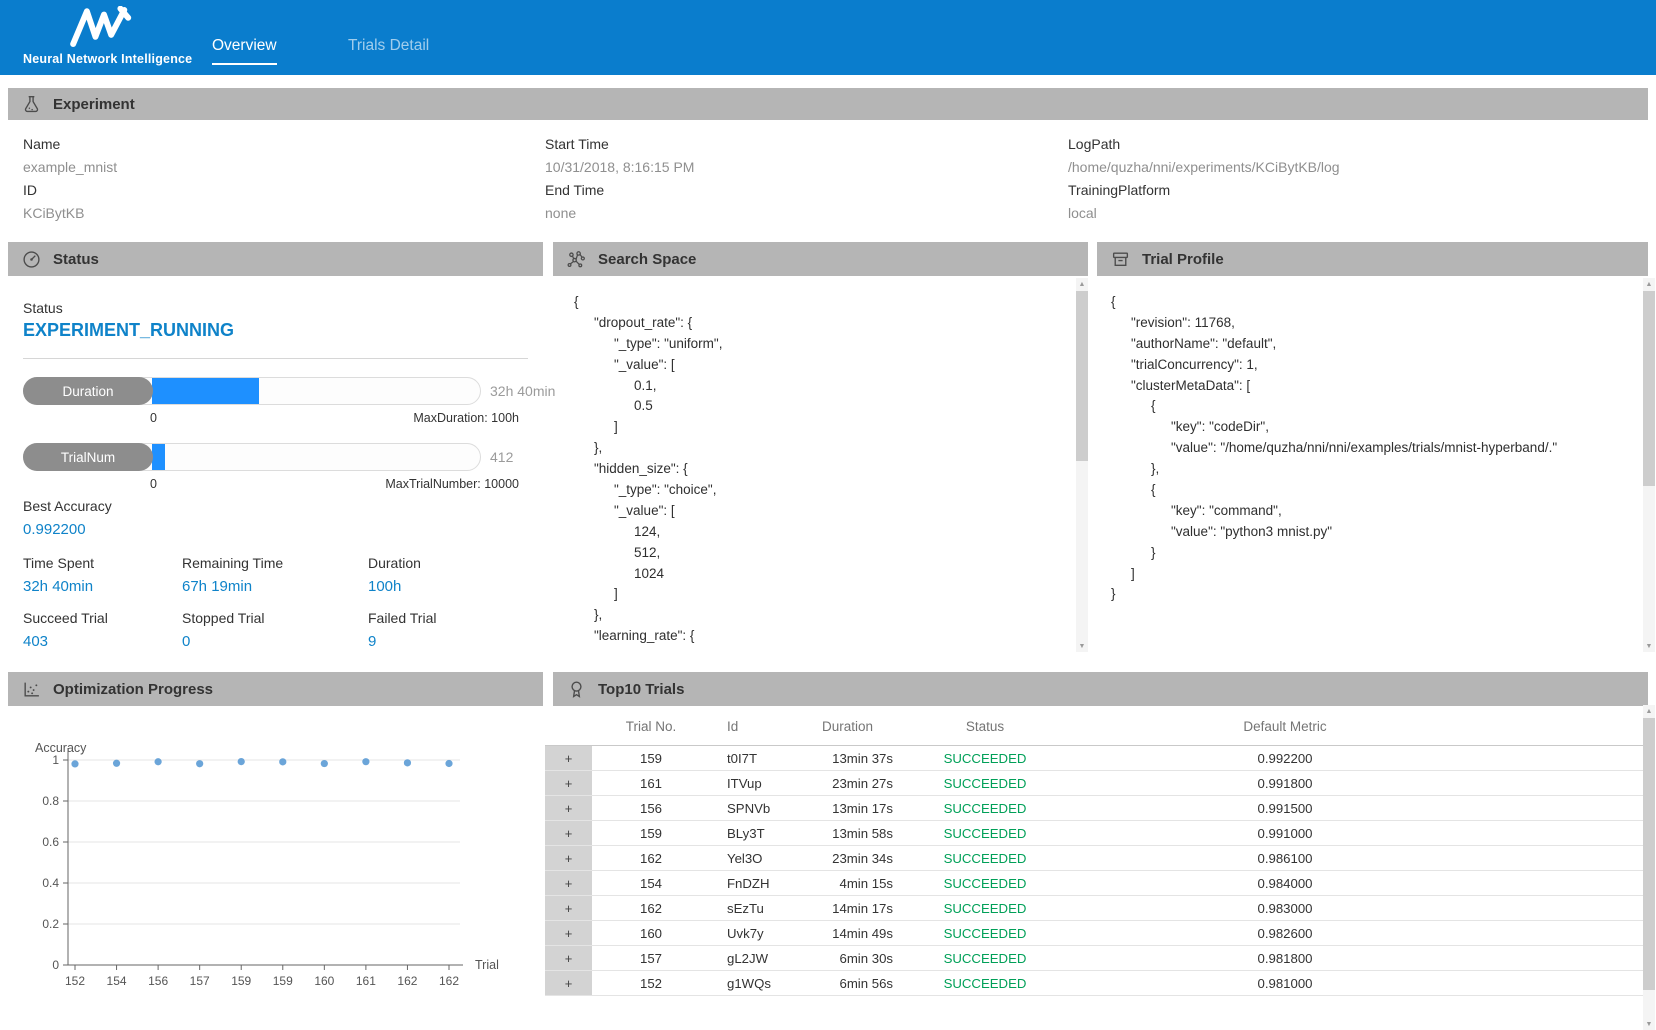 Image resolution: width=1656 pixels, height=1030 pixels. I want to click on json-line: "learning_rate": {, so click(644, 636).